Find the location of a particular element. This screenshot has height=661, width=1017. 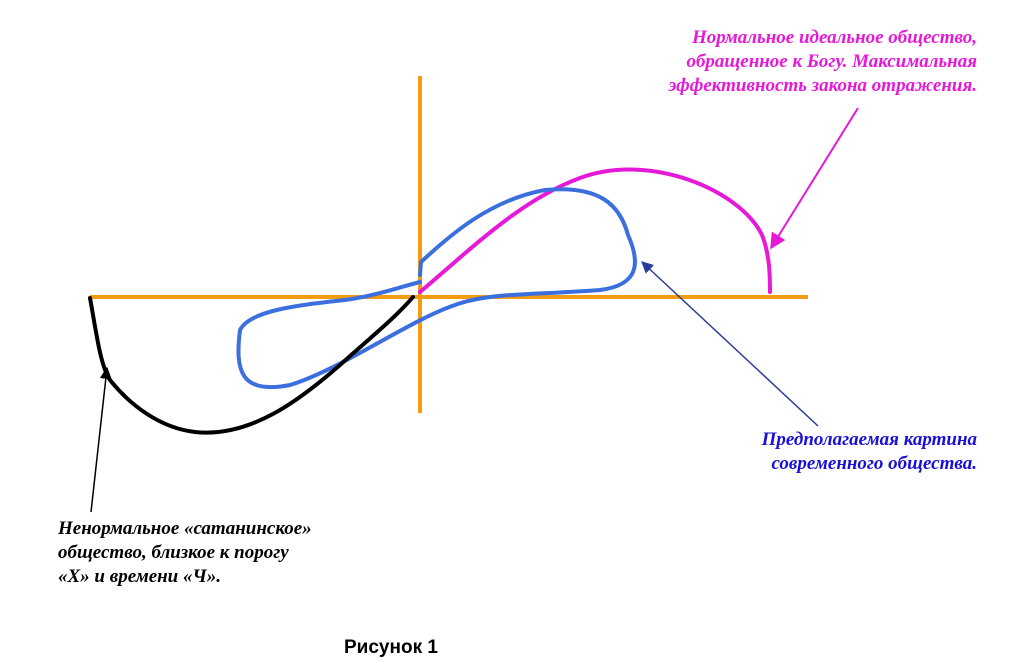

modern-pointer-arrow is located at coordinates (730, 344).